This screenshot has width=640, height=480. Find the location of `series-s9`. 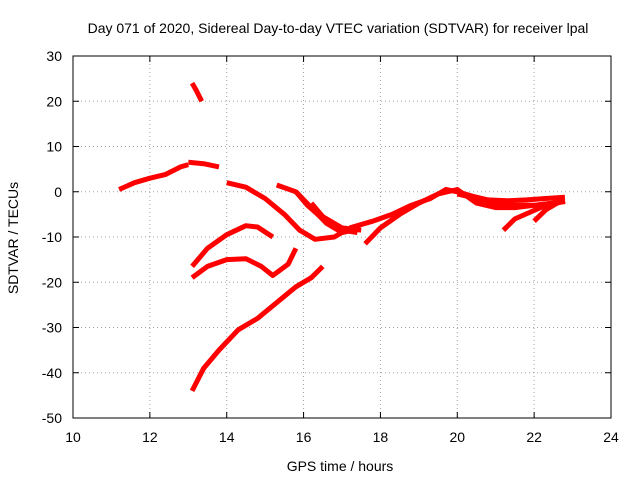

series-s9 is located at coordinates (244, 263).